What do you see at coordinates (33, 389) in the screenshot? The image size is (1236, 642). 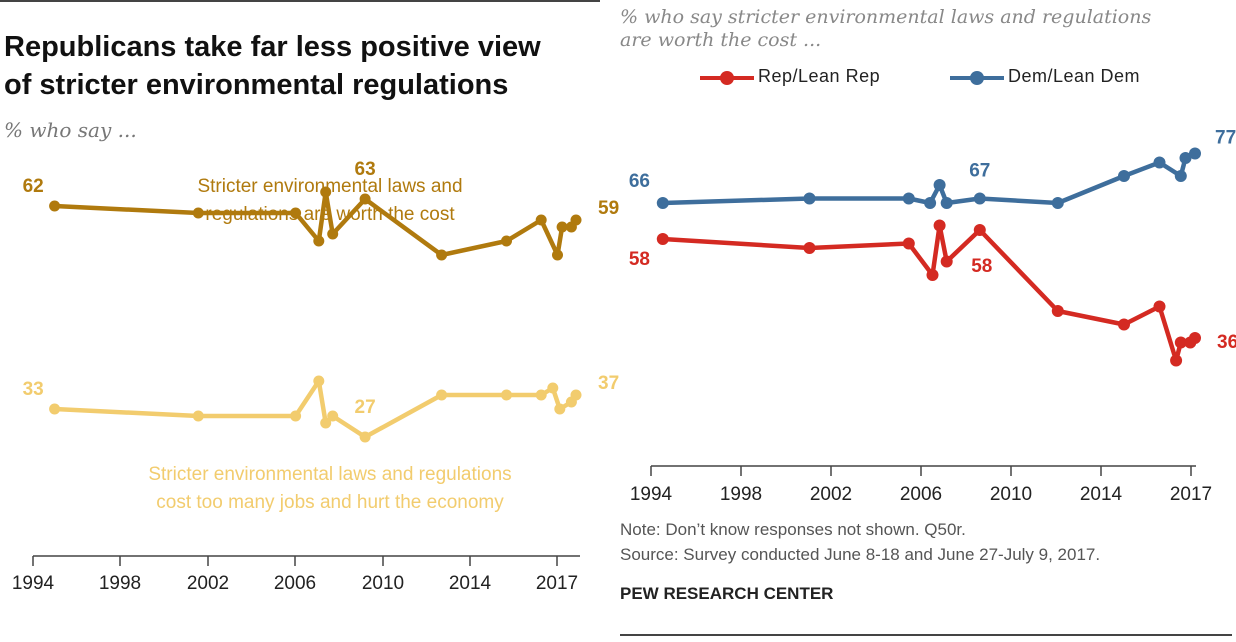 I see `left-series-1-data-label: 33` at bounding box center [33, 389].